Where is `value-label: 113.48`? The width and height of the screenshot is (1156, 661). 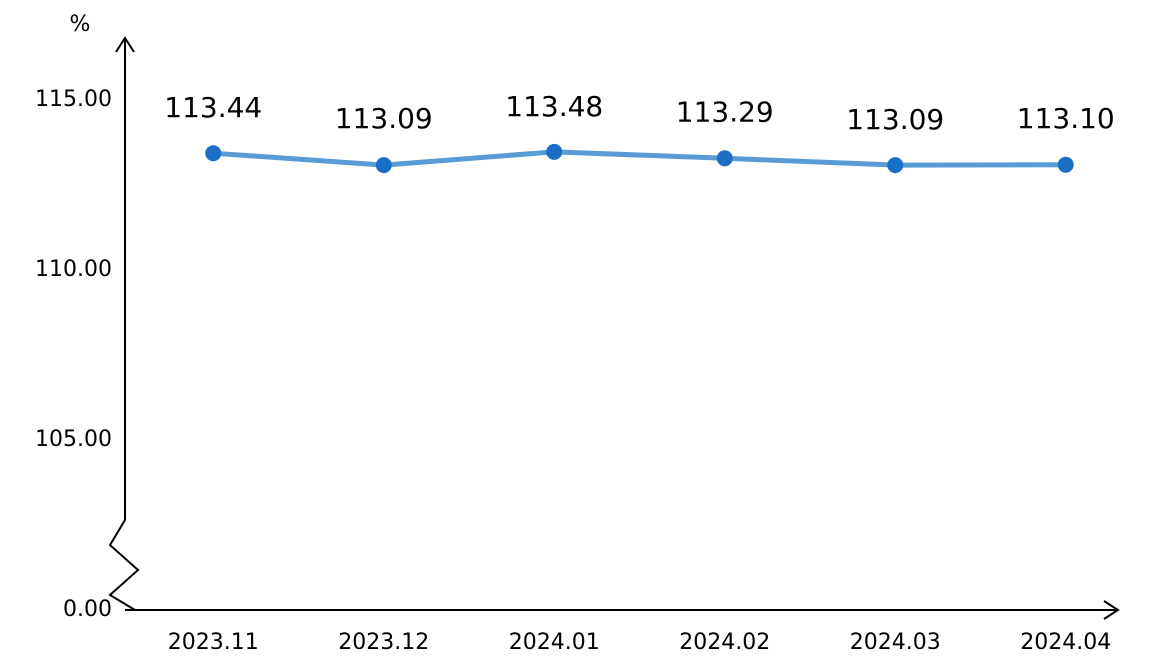
value-label: 113.48 is located at coordinates (554, 106).